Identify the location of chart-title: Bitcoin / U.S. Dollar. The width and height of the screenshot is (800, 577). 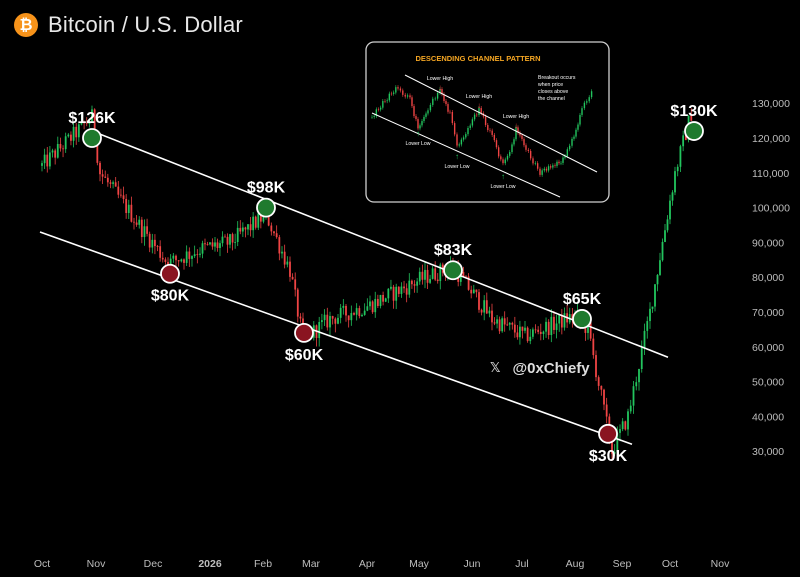
(145, 24).